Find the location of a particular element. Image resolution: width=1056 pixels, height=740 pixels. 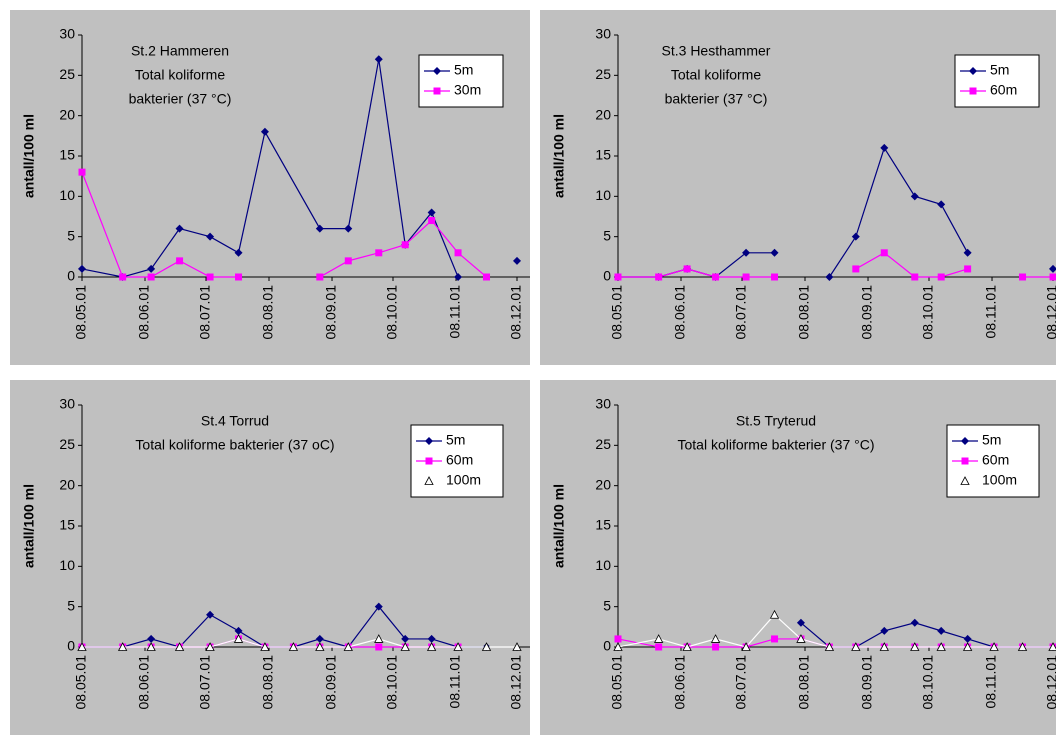

chart-title: Total koliforme bakterier (37 oC) is located at coordinates (234, 445).